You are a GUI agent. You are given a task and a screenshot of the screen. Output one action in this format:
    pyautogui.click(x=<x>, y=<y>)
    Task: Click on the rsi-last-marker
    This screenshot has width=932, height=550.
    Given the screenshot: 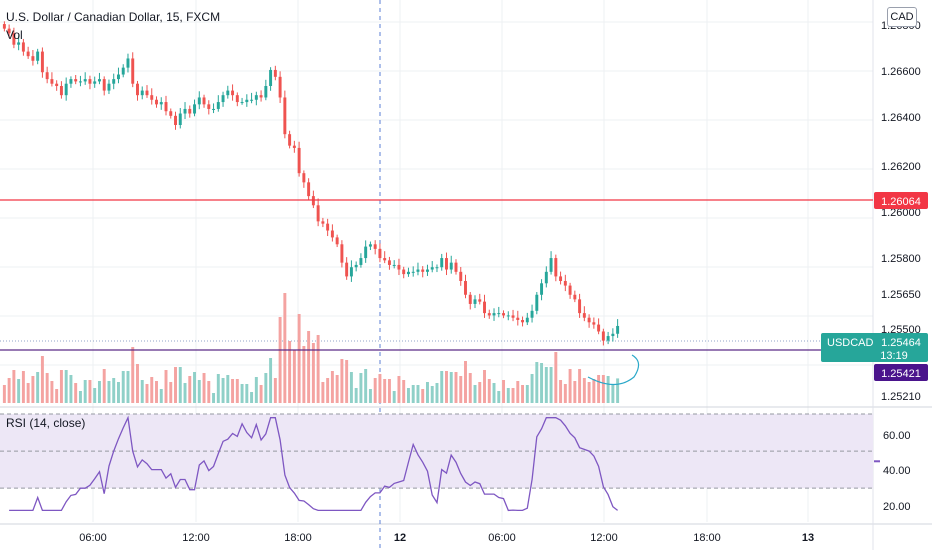 What is the action you would take?
    pyautogui.click(x=877, y=461)
    